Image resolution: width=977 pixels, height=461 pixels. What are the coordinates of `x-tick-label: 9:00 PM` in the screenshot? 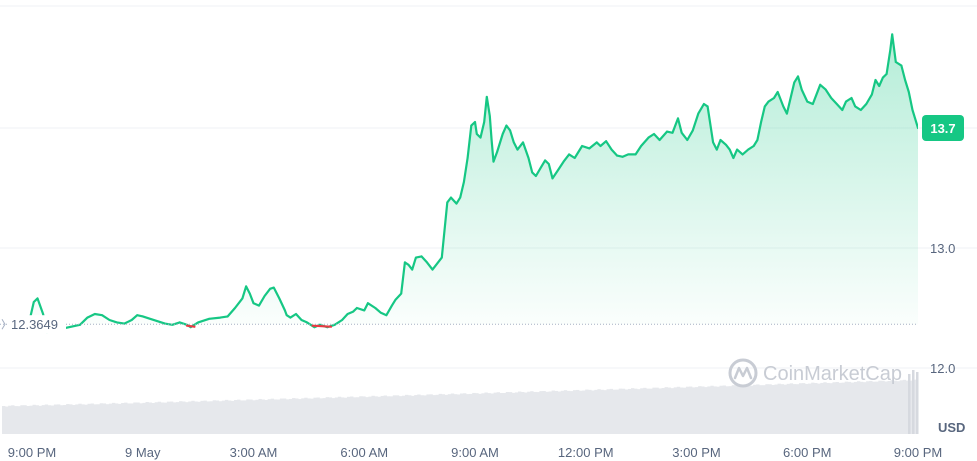 It's located at (918, 452).